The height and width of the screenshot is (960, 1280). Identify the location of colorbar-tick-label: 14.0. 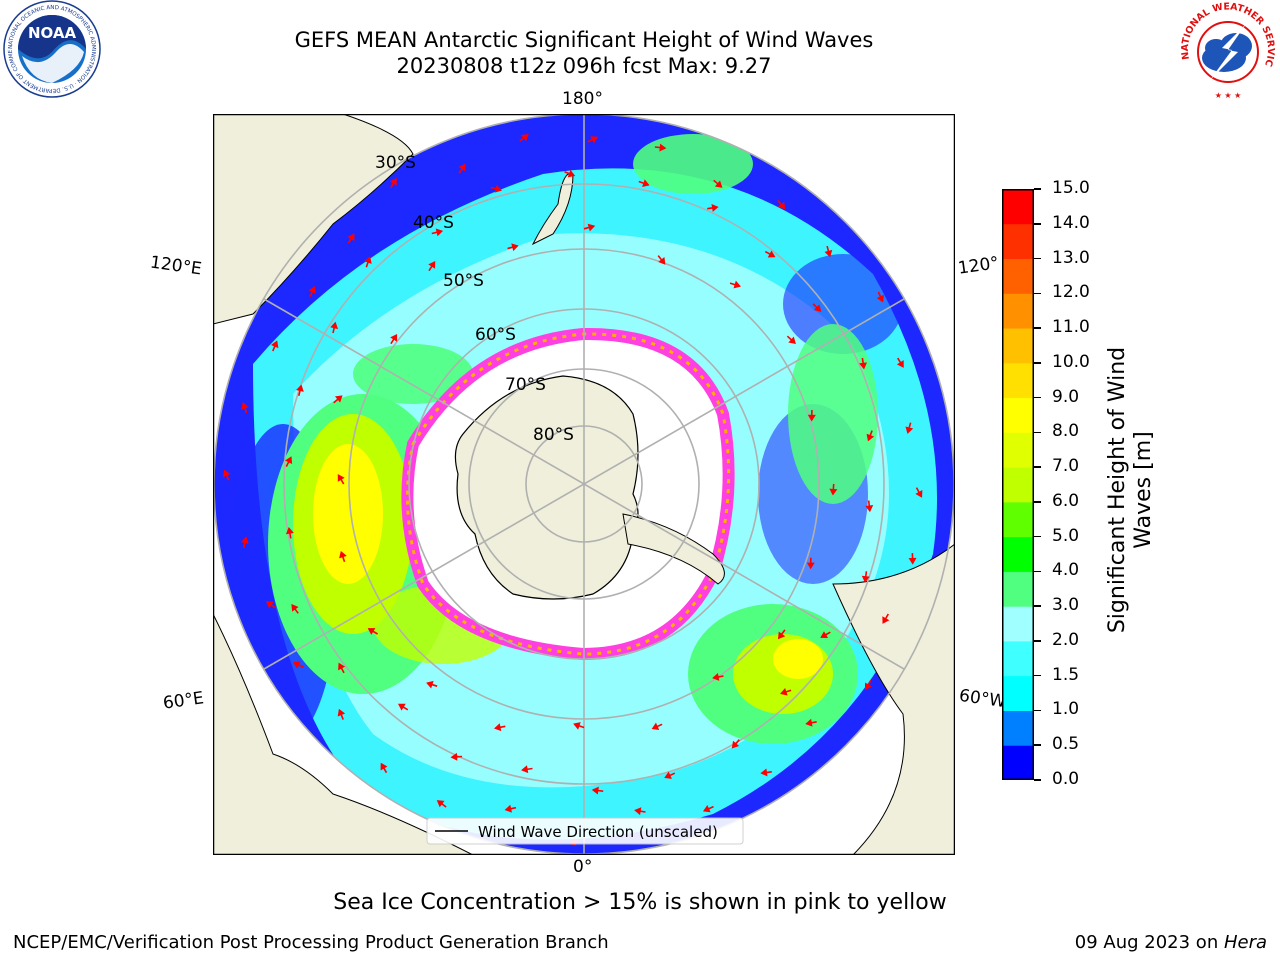
(1071, 222).